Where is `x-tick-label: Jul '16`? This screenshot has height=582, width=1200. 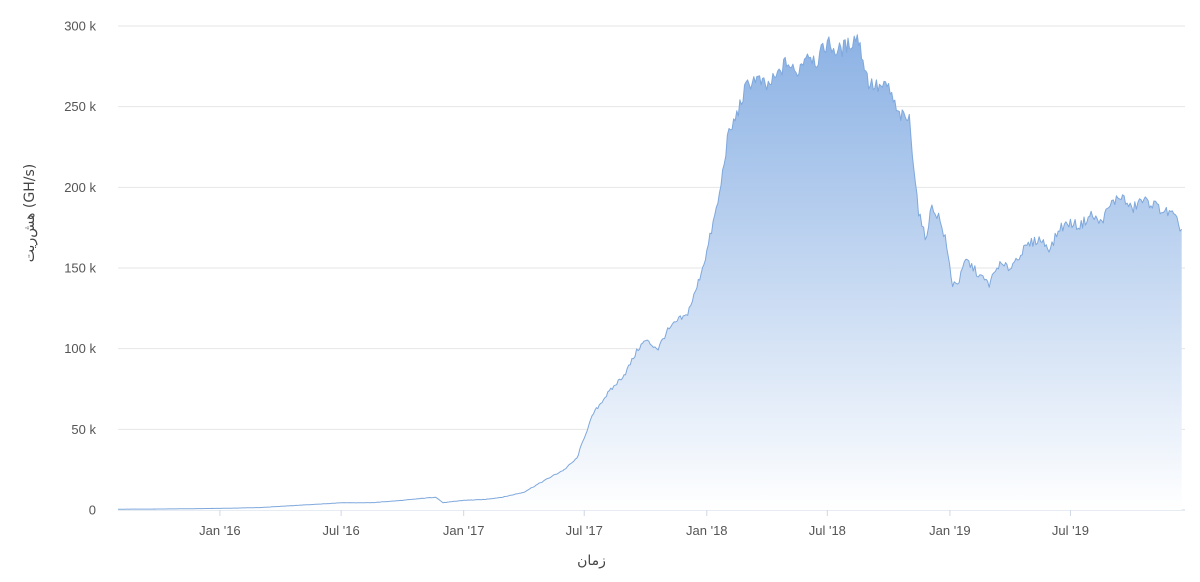 x-tick-label: Jul '16 is located at coordinates (341, 530).